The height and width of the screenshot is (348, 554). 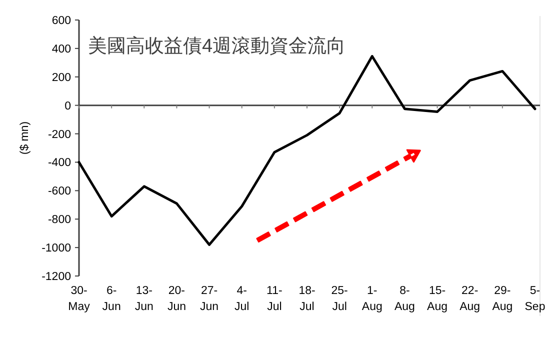 What do you see at coordinates (67, 106) in the screenshot?
I see `y-tick-label: 0` at bounding box center [67, 106].